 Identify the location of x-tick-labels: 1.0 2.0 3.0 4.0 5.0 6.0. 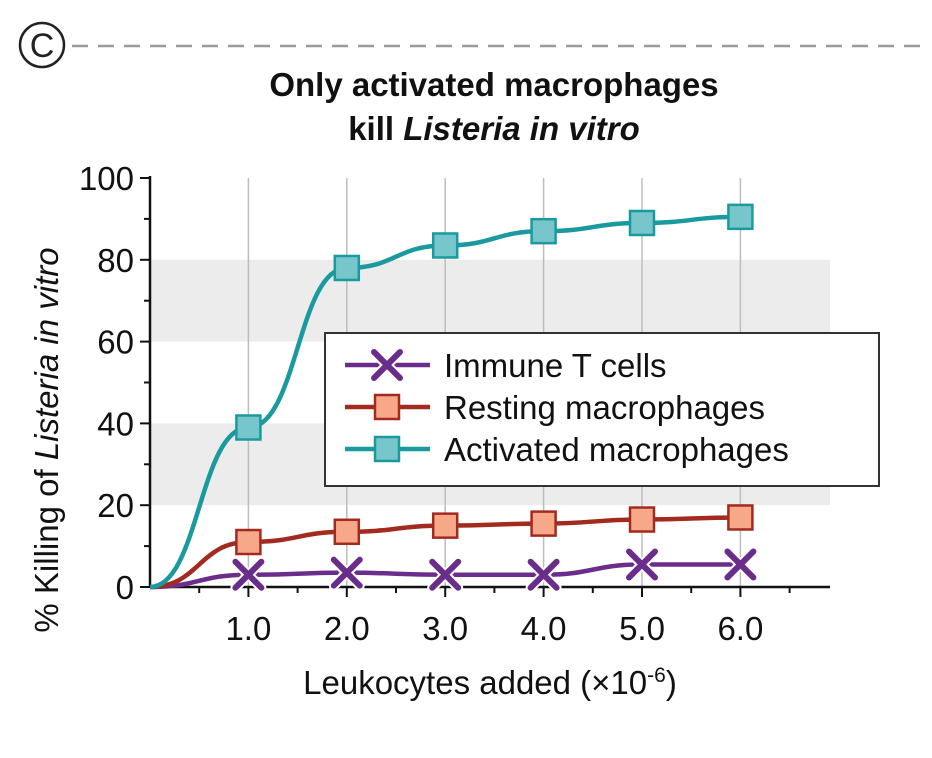
(494, 628).